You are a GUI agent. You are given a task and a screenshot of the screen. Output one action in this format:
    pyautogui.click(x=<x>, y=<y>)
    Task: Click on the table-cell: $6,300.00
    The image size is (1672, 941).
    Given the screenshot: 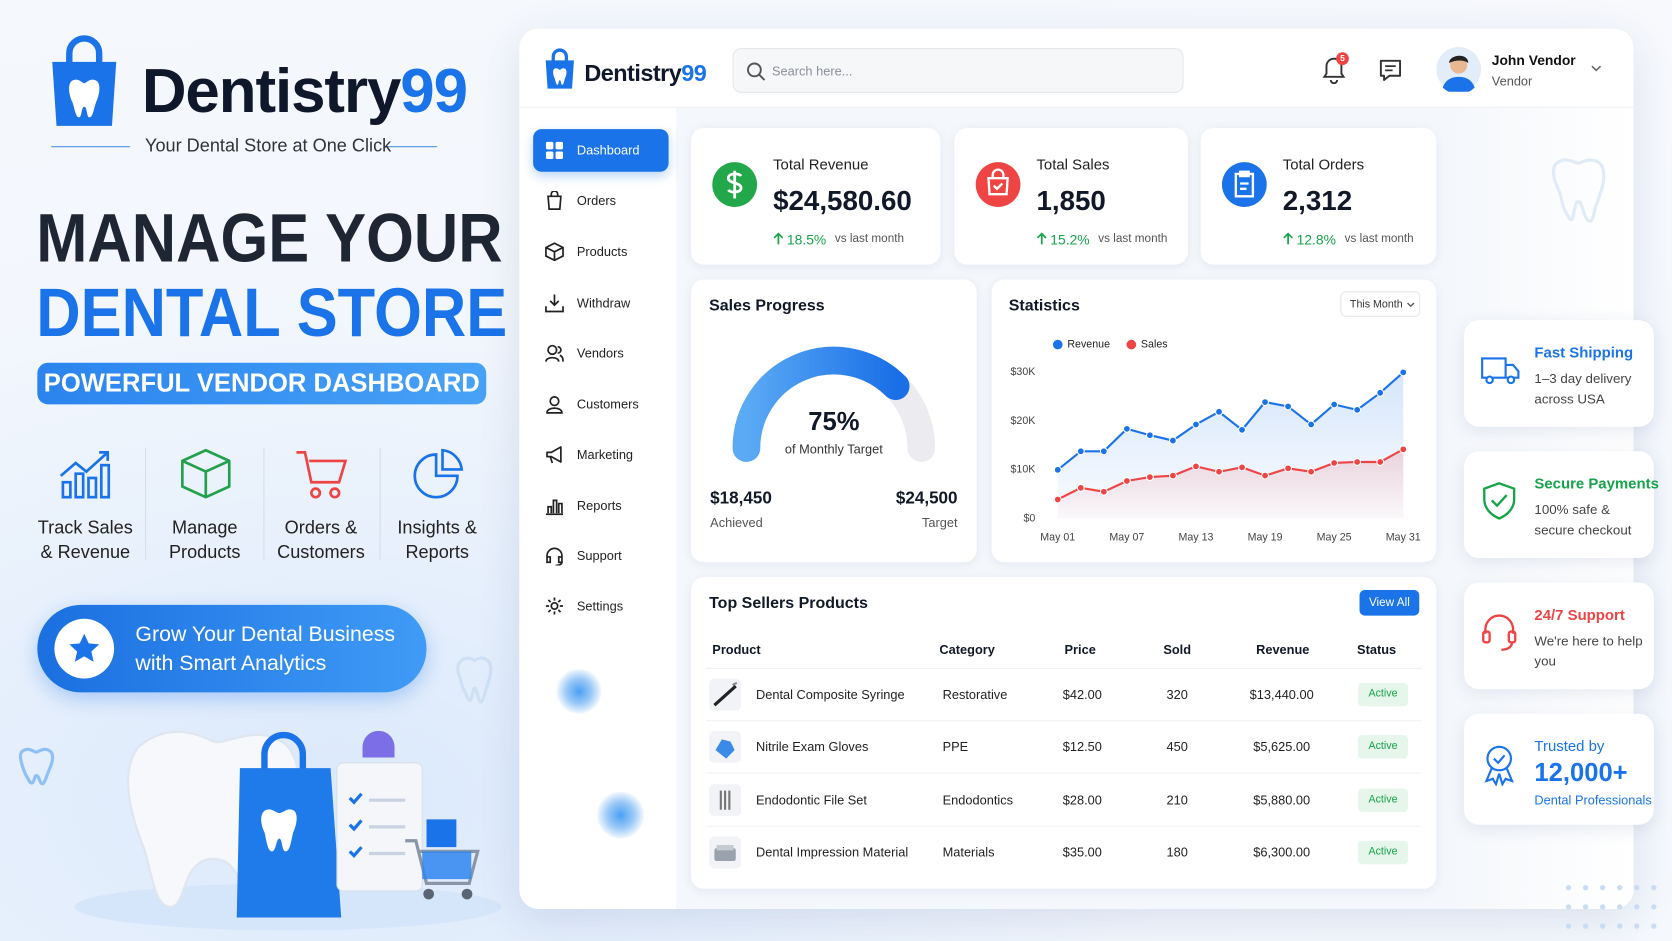 What is the action you would take?
    pyautogui.click(x=1282, y=852)
    